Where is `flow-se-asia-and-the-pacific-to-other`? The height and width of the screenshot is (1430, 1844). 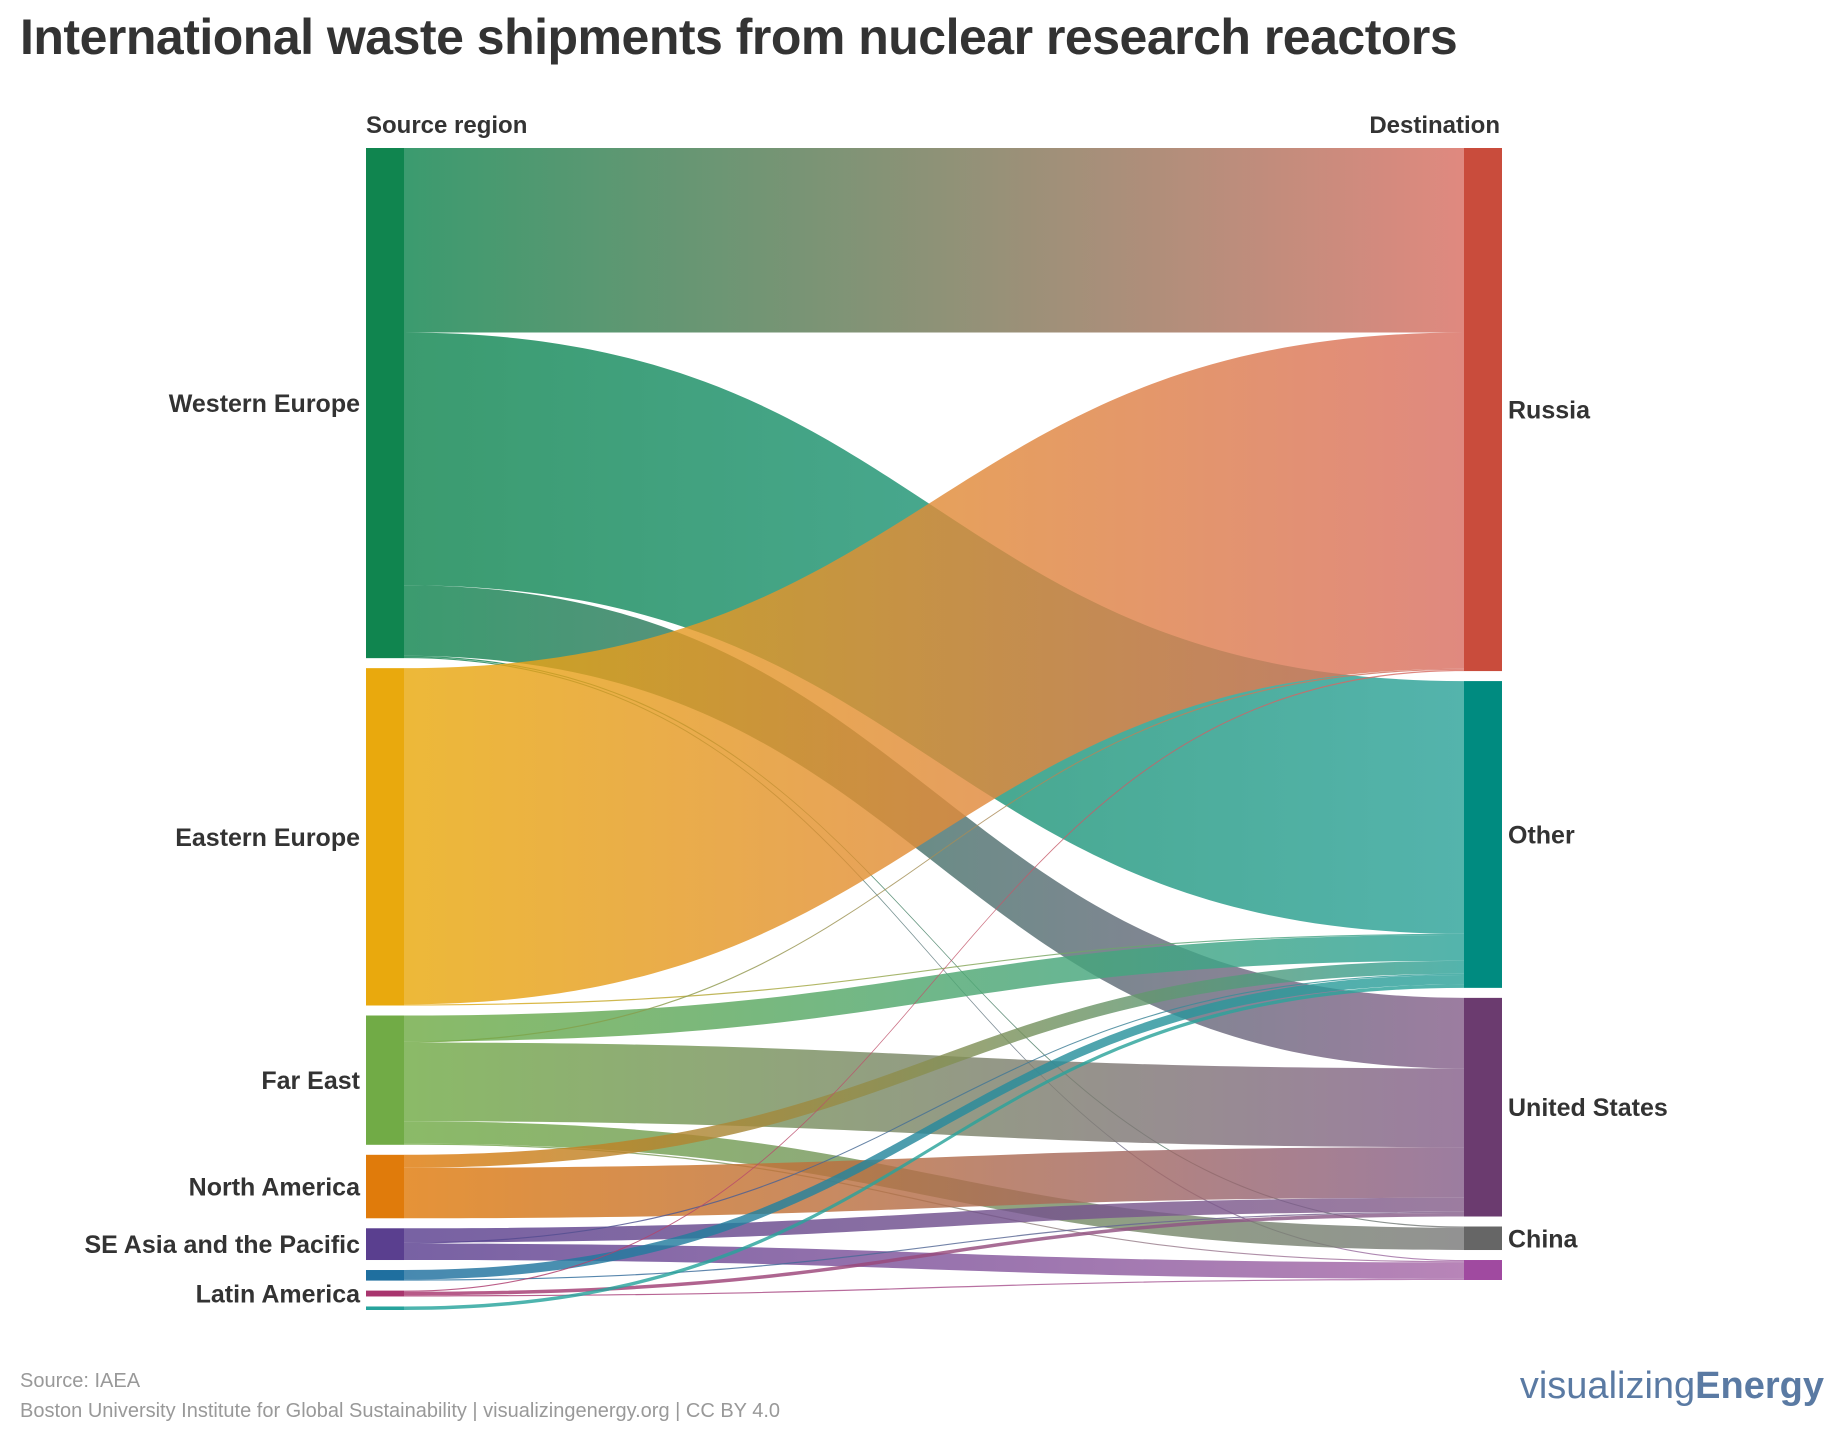
flow-se-asia-and-the-pacific-to-other is located at coordinates (934, 1108).